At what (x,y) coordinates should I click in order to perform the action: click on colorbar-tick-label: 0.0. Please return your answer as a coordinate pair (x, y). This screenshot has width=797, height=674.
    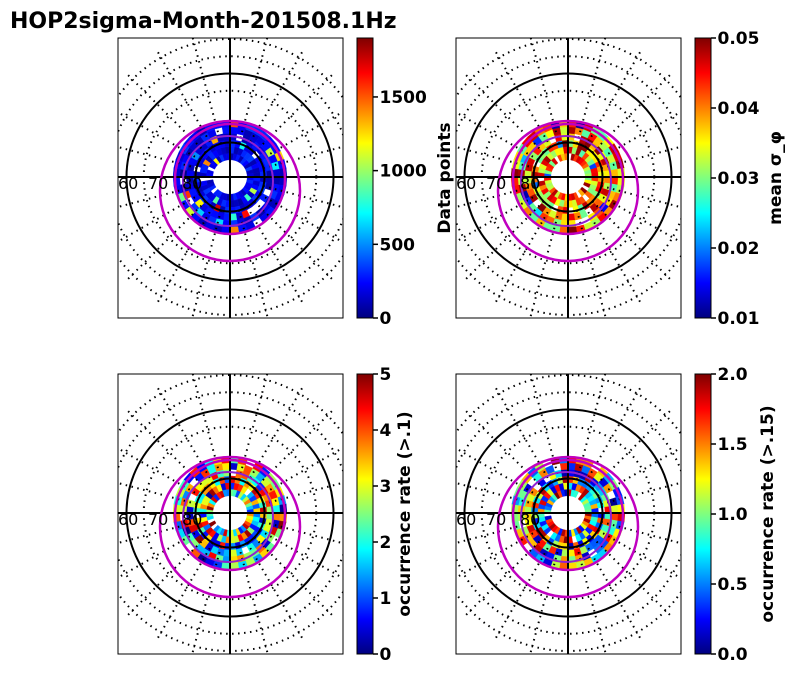
    Looking at the image, I should click on (733, 655).